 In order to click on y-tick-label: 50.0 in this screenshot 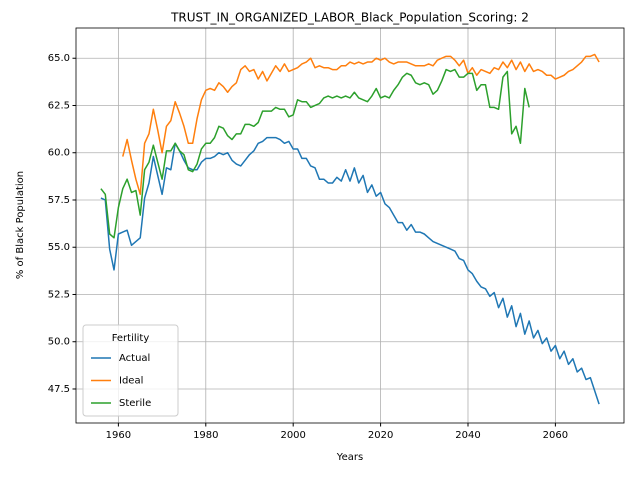, I will do `click(59, 342)`.